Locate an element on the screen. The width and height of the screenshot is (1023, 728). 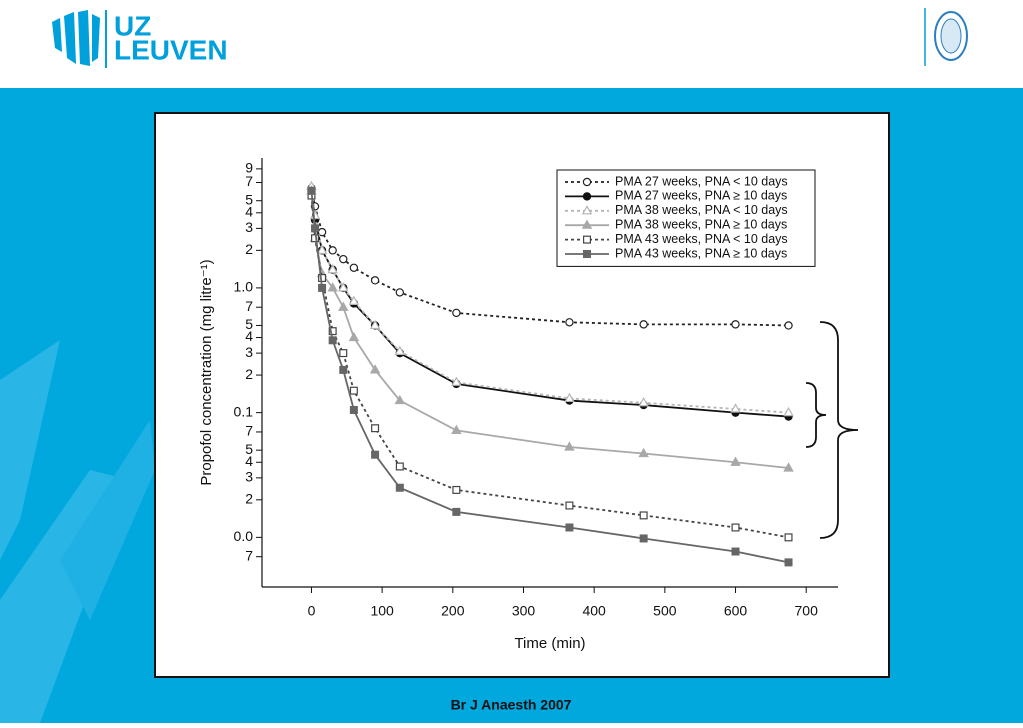
x-tick-label: 300 is located at coordinates (524, 611).